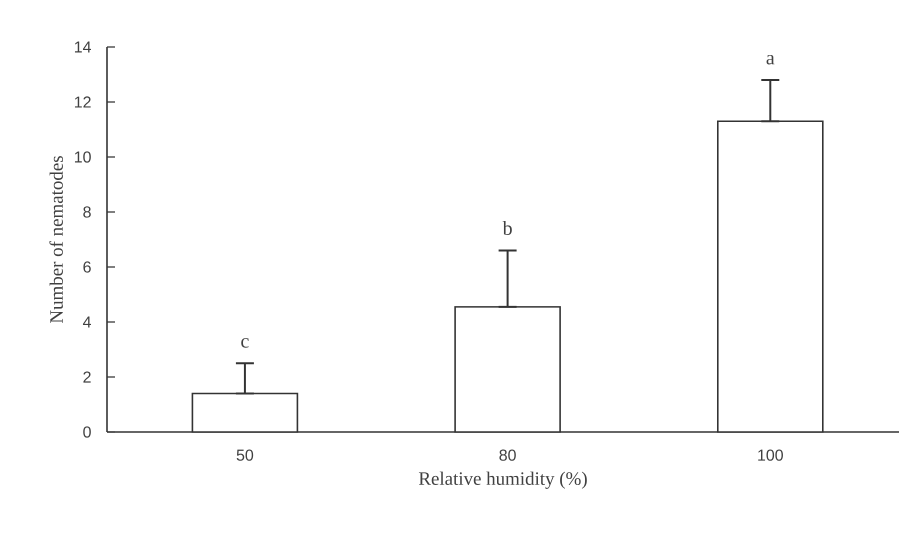  Describe the element at coordinates (770, 455) in the screenshot. I see `x-tick-label: 100` at that location.